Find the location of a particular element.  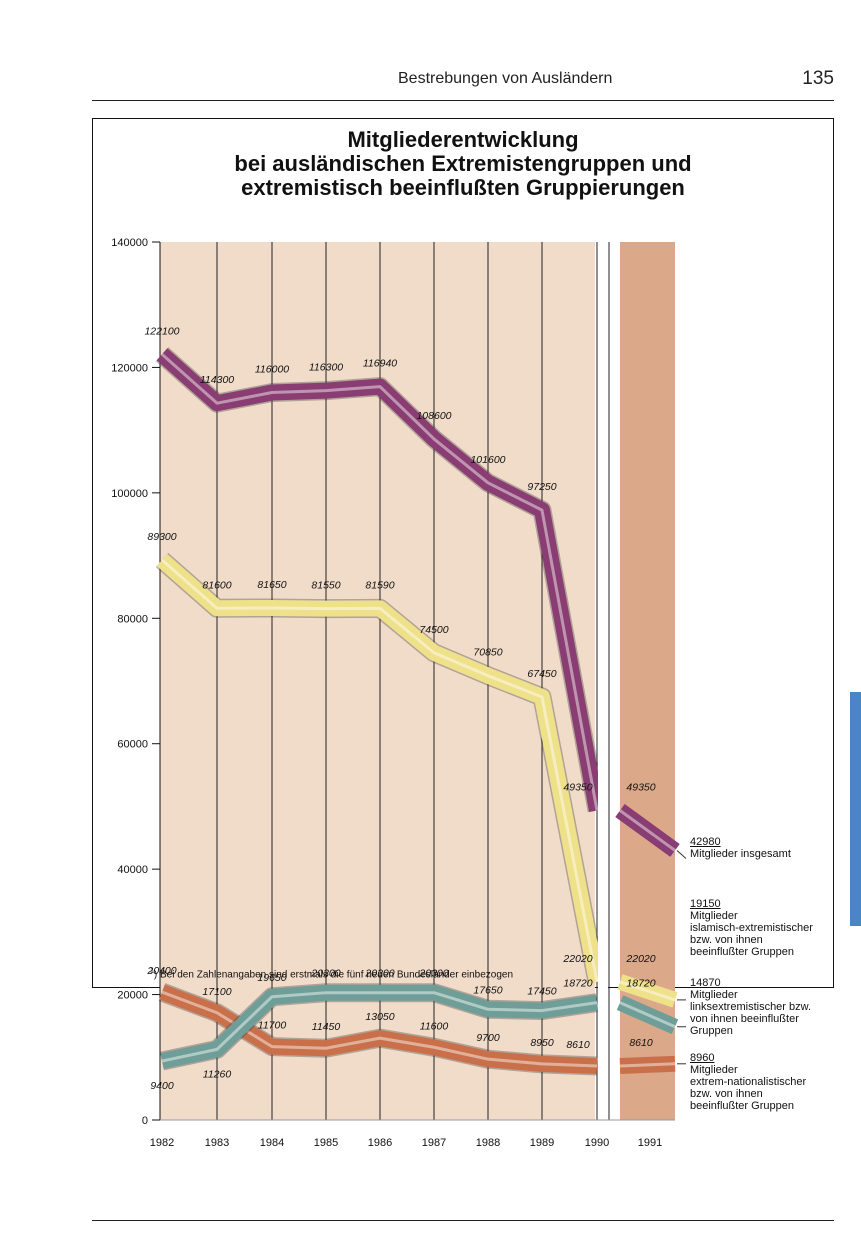

data-label-islamic: 81600 is located at coordinates (216, 585).